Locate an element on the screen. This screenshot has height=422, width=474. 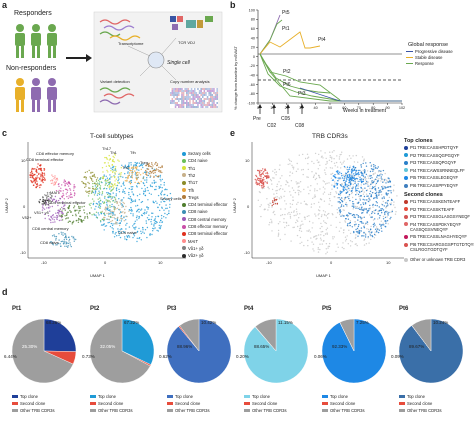
variant-detection-label: Variant detection is located at coordinates (115, 81).